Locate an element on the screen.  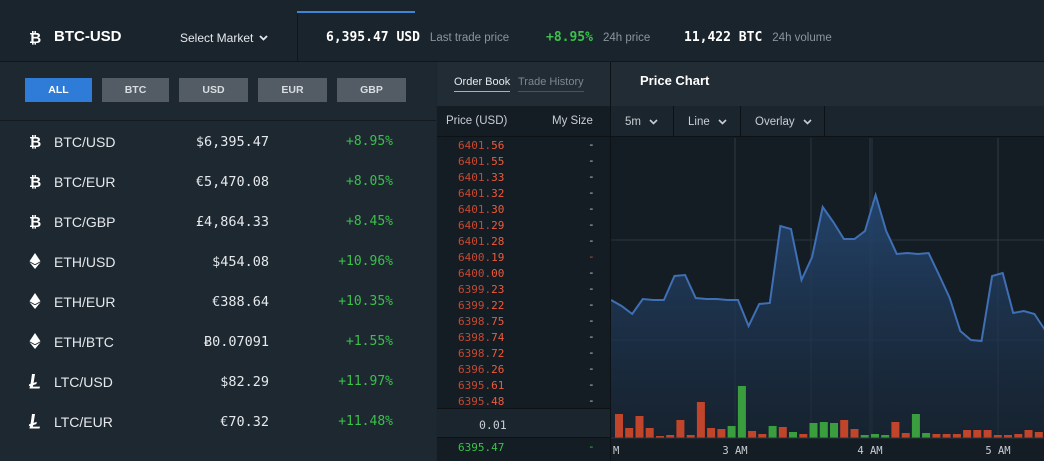
volume-value: 11,422 BTC is located at coordinates (723, 37).